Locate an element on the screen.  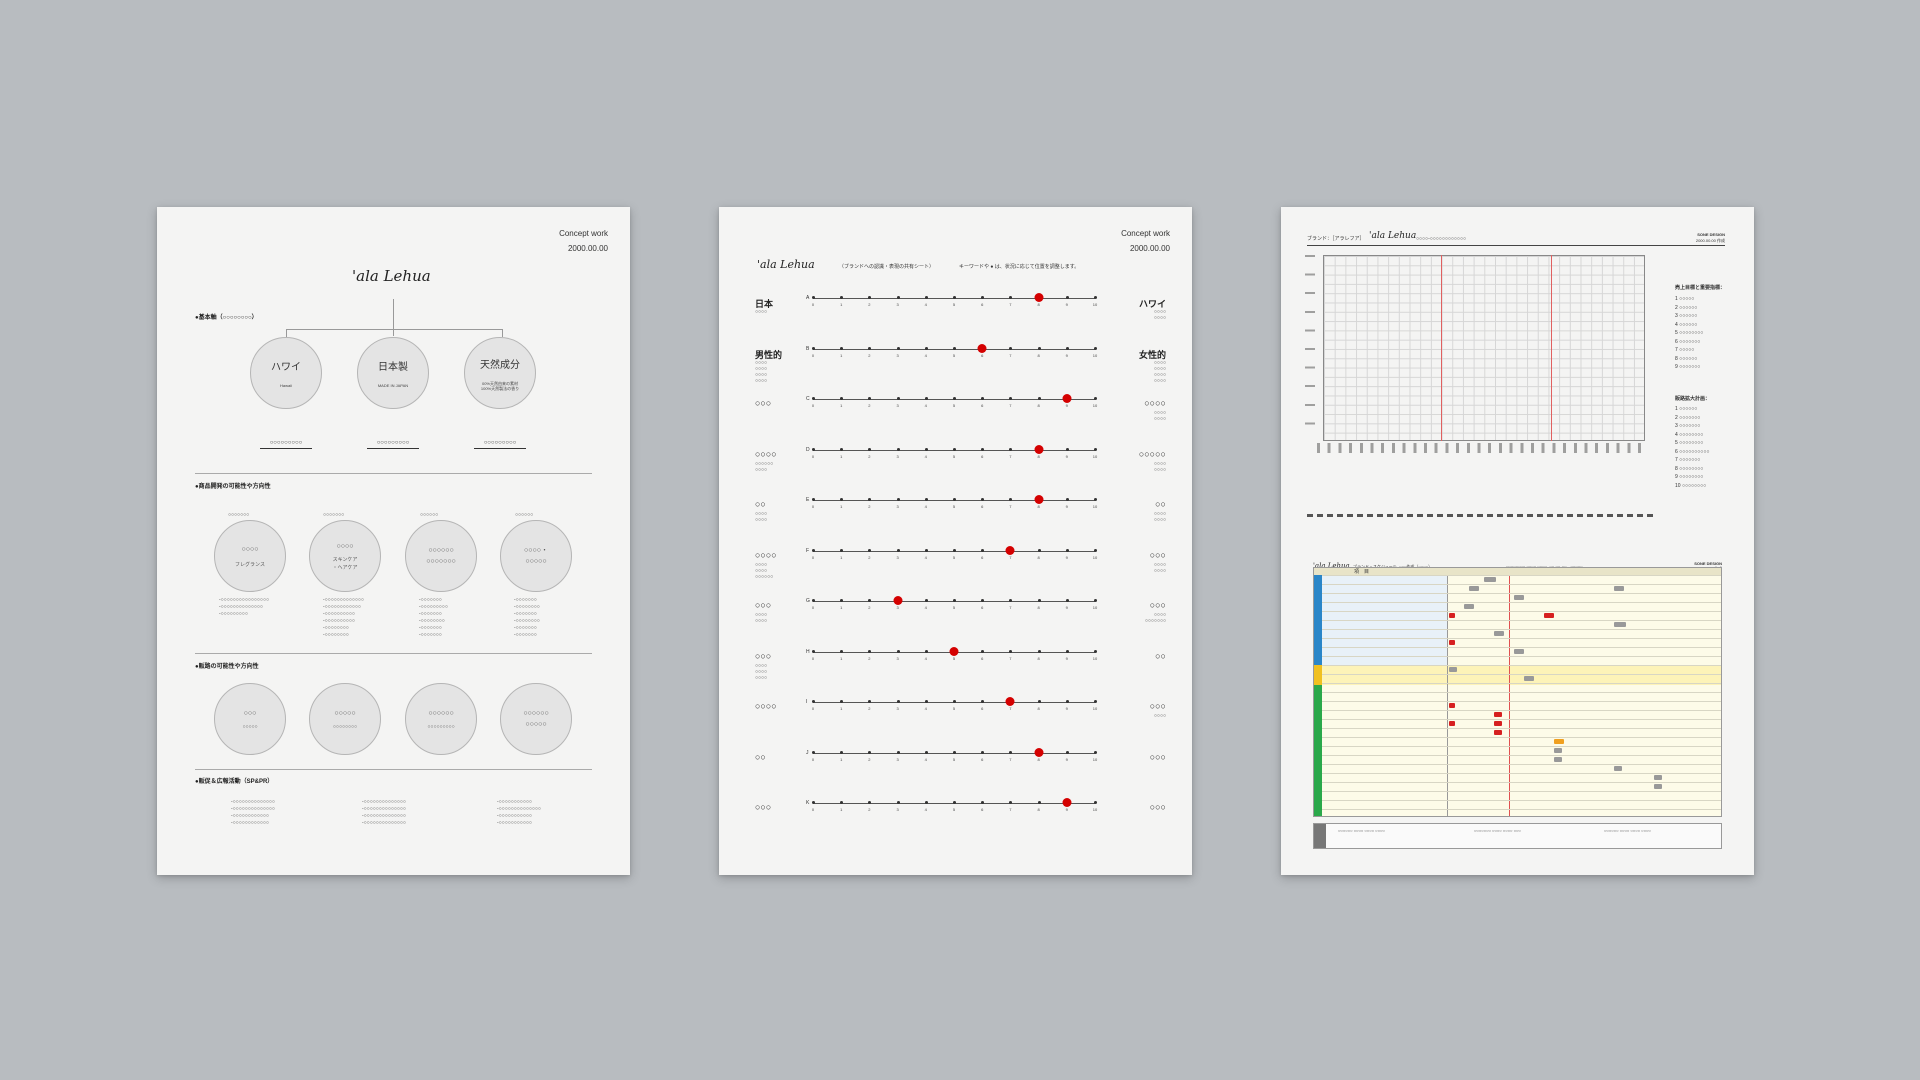
today-line is located at coordinates (1509, 695).